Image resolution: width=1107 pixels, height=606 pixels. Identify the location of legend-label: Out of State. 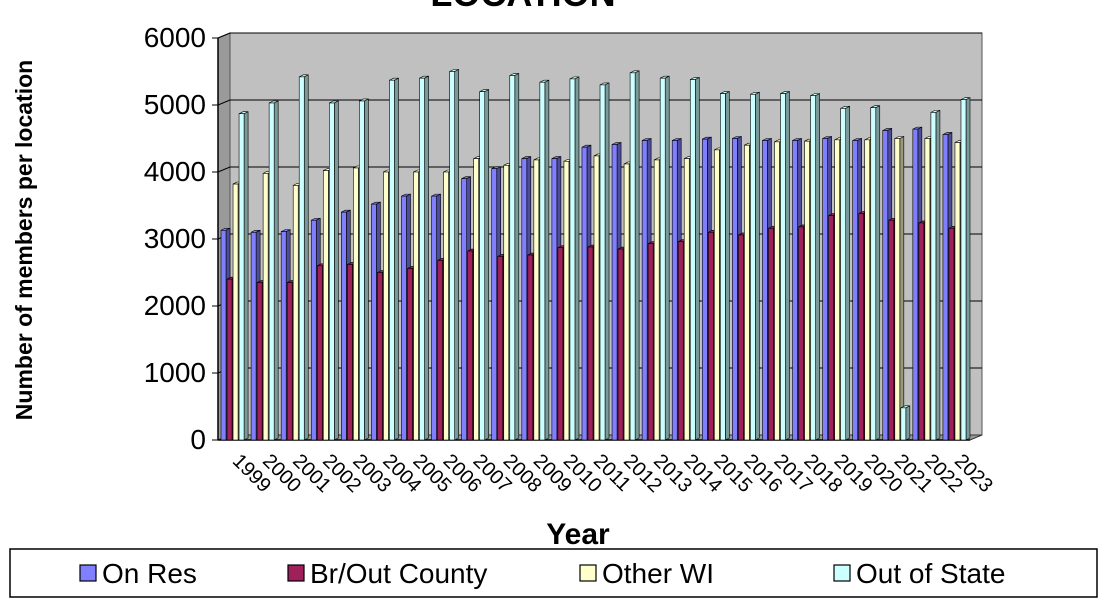
(930, 573).